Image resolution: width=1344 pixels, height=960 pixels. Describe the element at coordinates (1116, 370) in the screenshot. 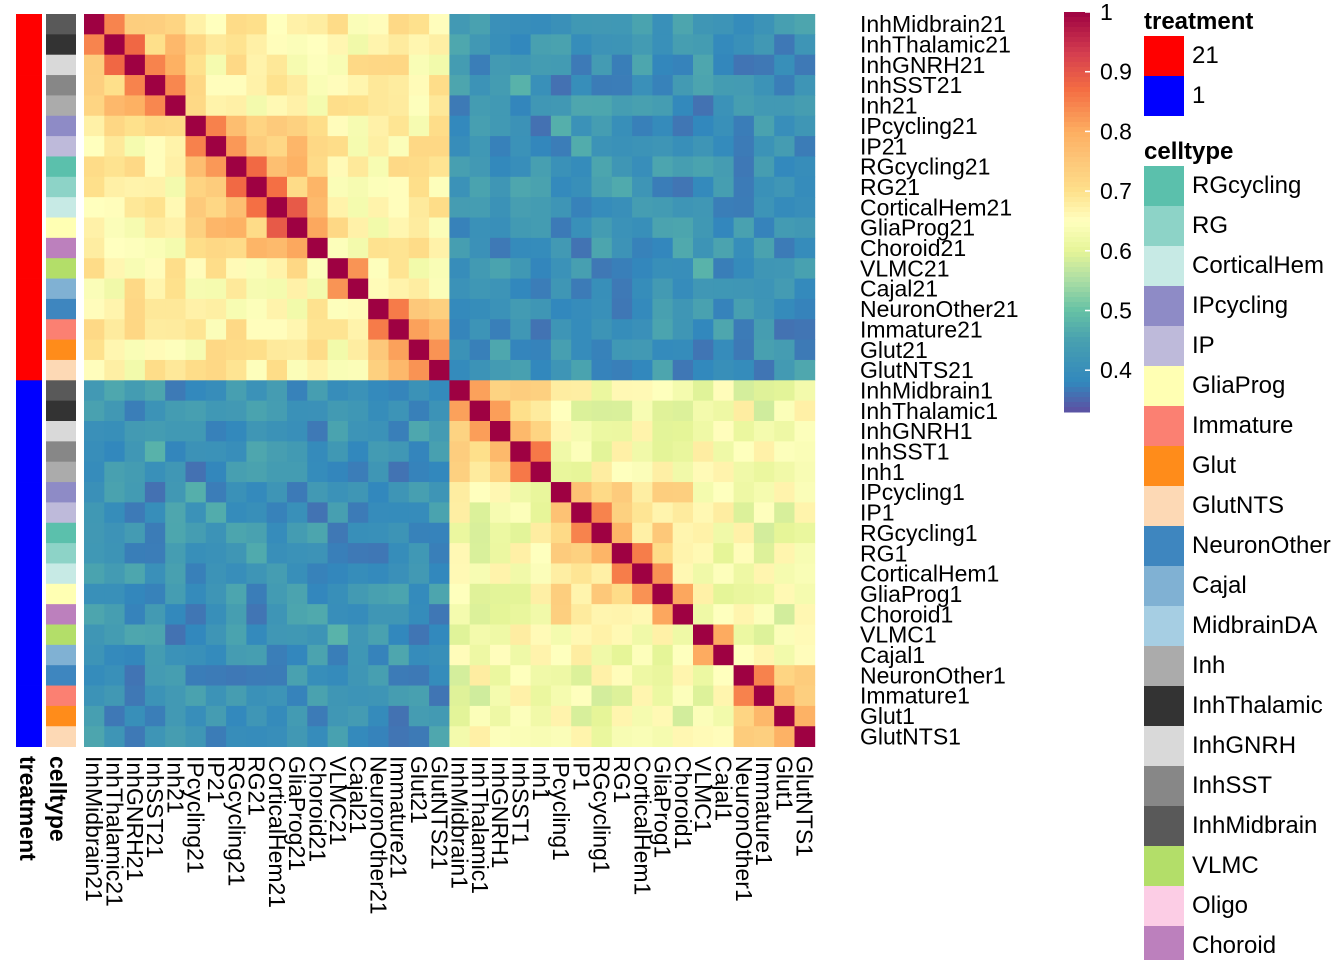

I see `colorbar-tick-label: 0.4` at that location.